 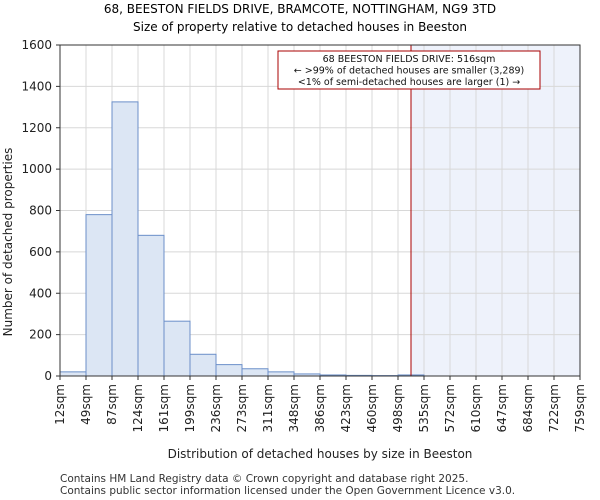 What do you see at coordinates (502, 408) in the screenshot?
I see `x-tick-label: 647sqm` at bounding box center [502, 408].